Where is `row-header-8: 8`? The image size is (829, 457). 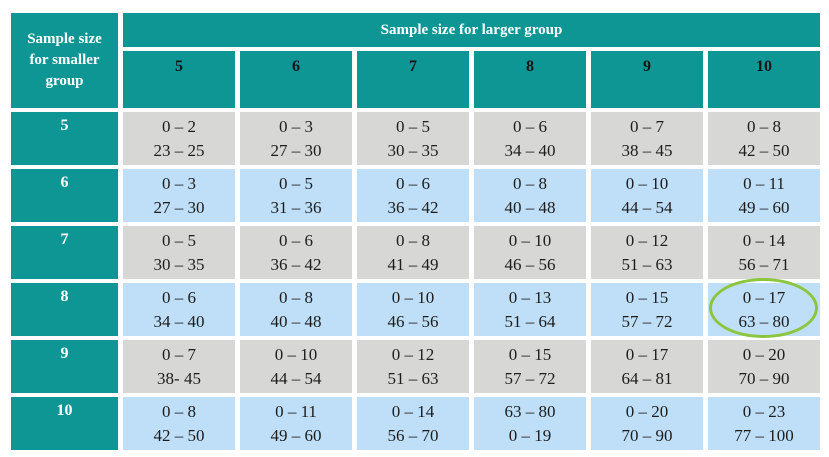
row-header-8: 8 is located at coordinates (64, 309).